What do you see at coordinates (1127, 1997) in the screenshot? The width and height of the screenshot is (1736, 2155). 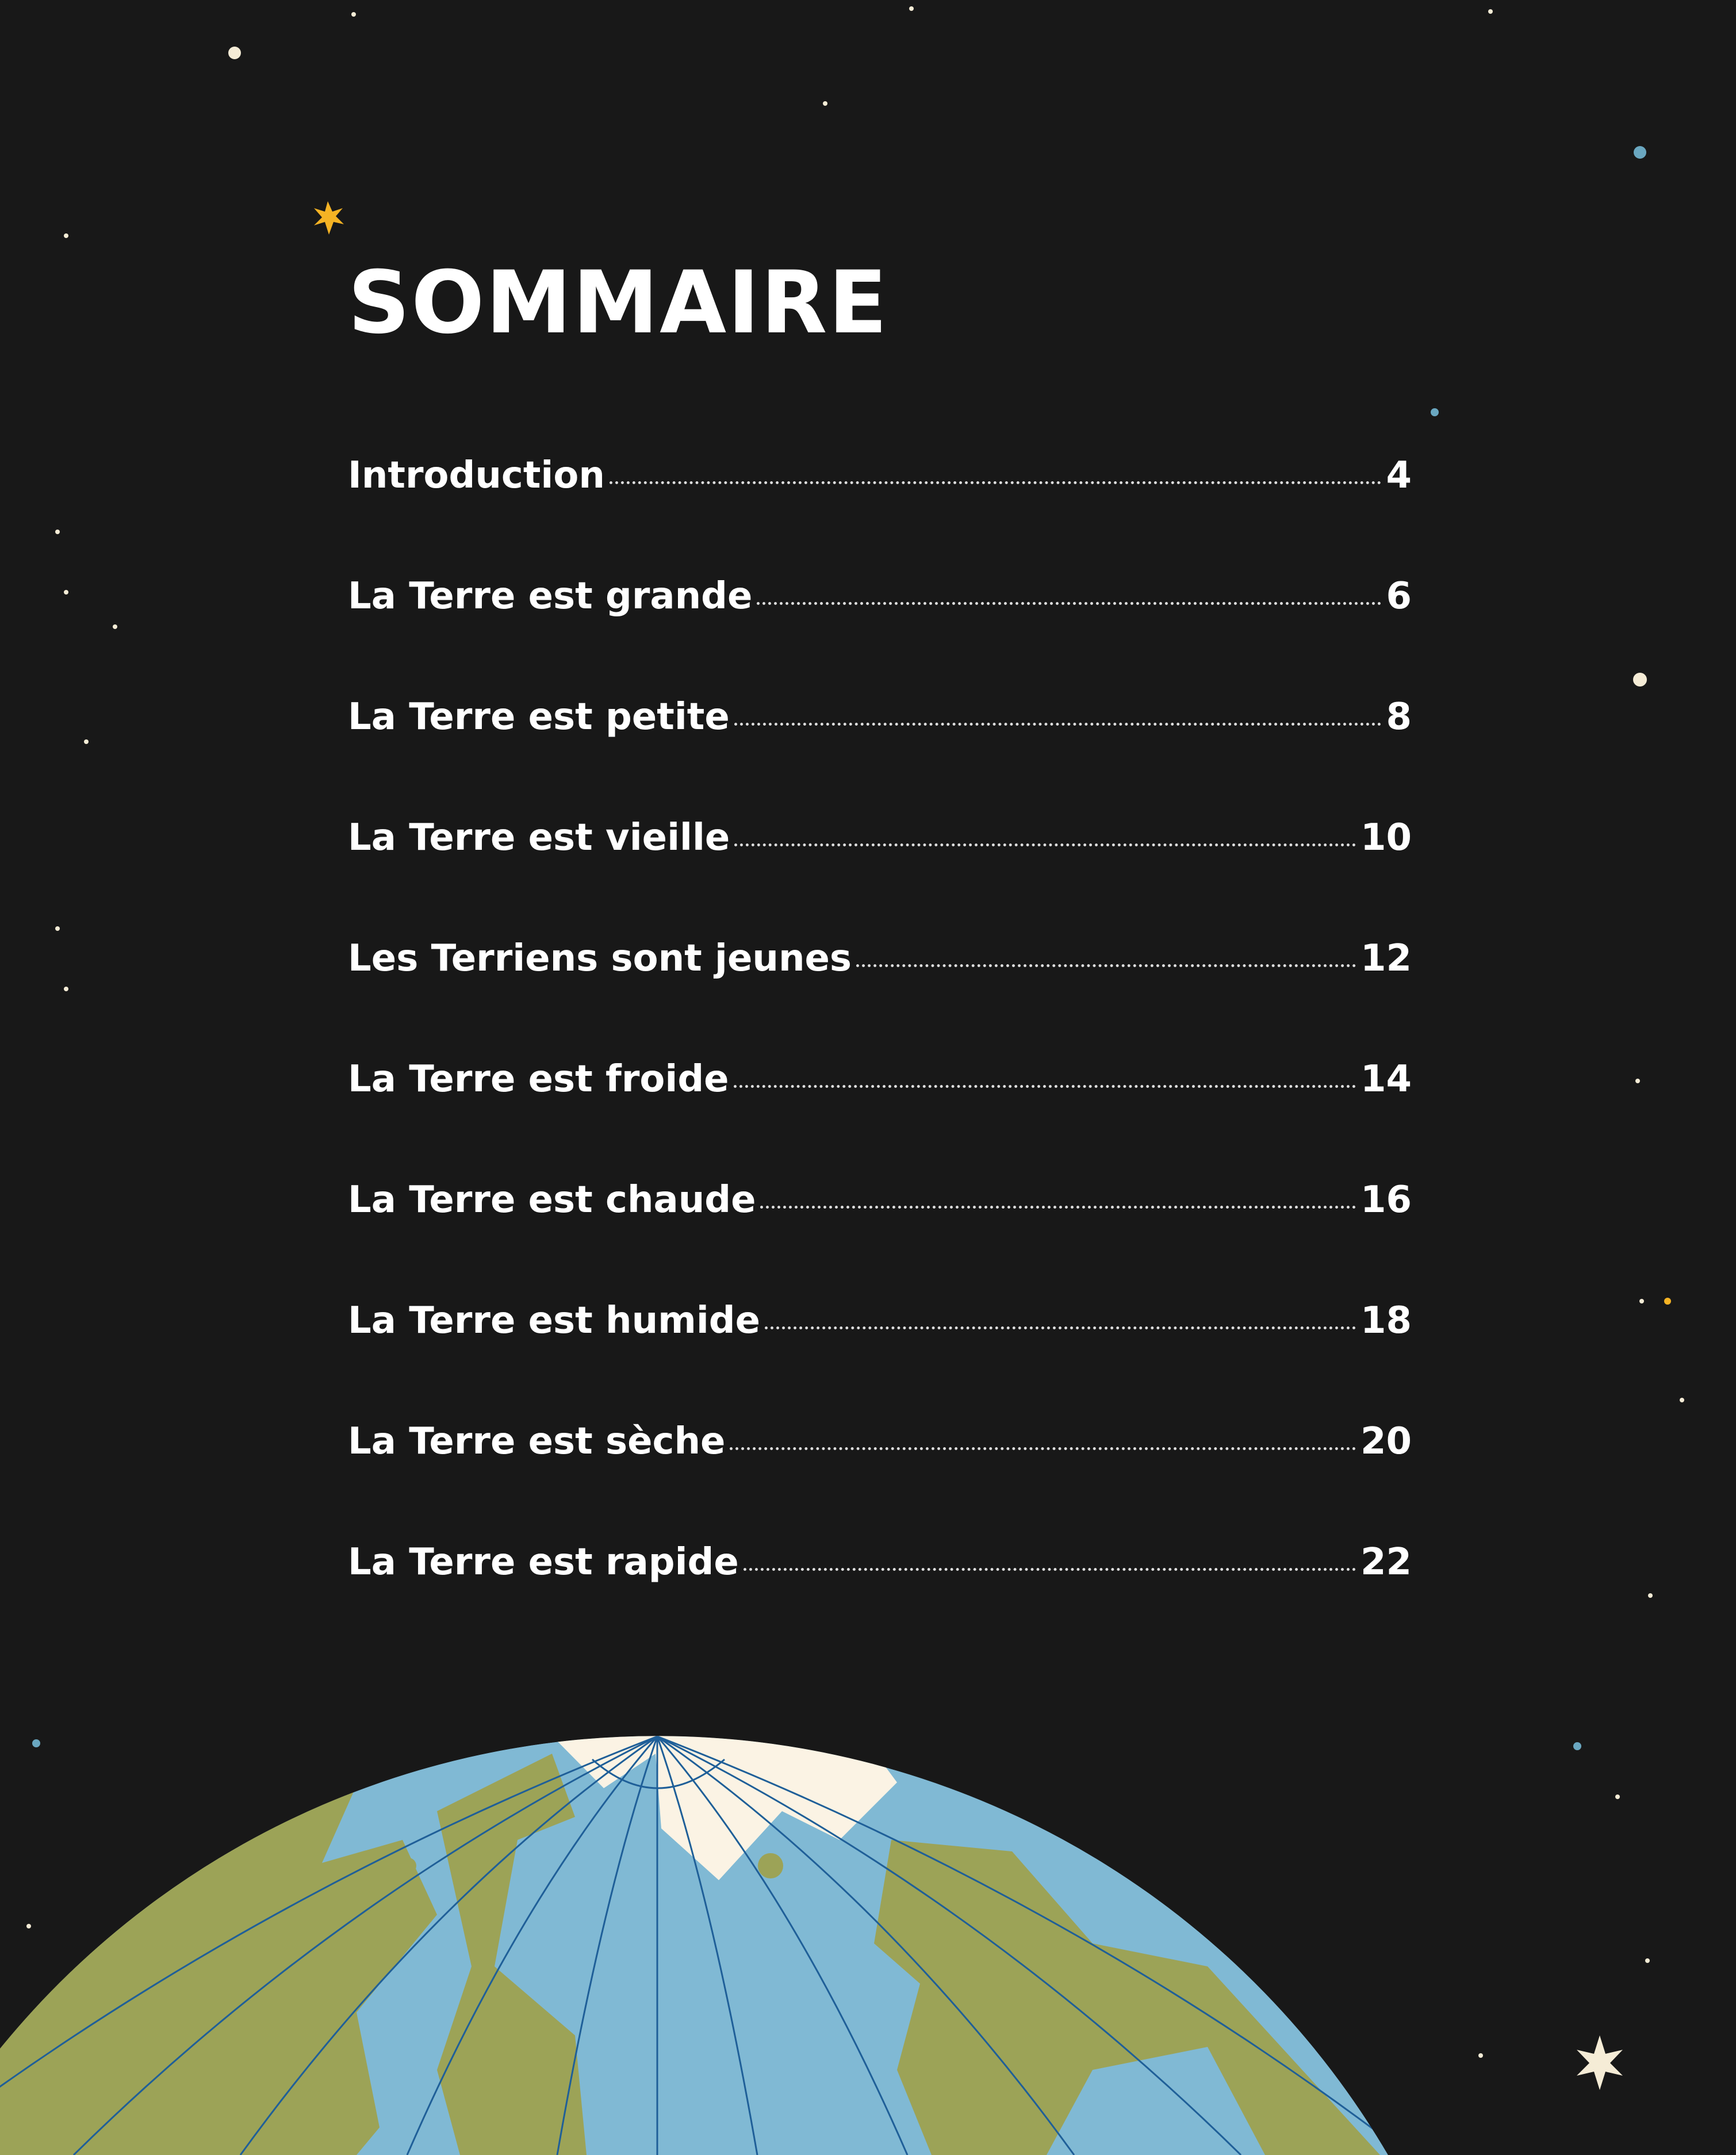 I see `land-asia` at bounding box center [1127, 1997].